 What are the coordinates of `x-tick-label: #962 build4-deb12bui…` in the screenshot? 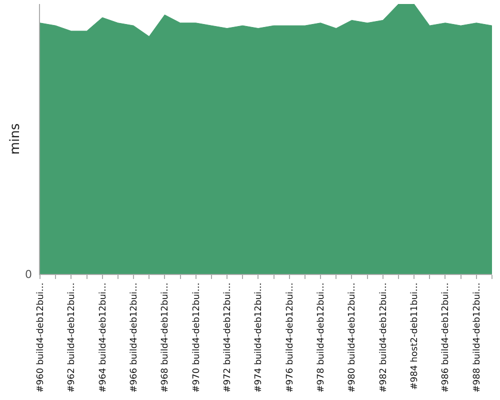 It's located at (72, 337).